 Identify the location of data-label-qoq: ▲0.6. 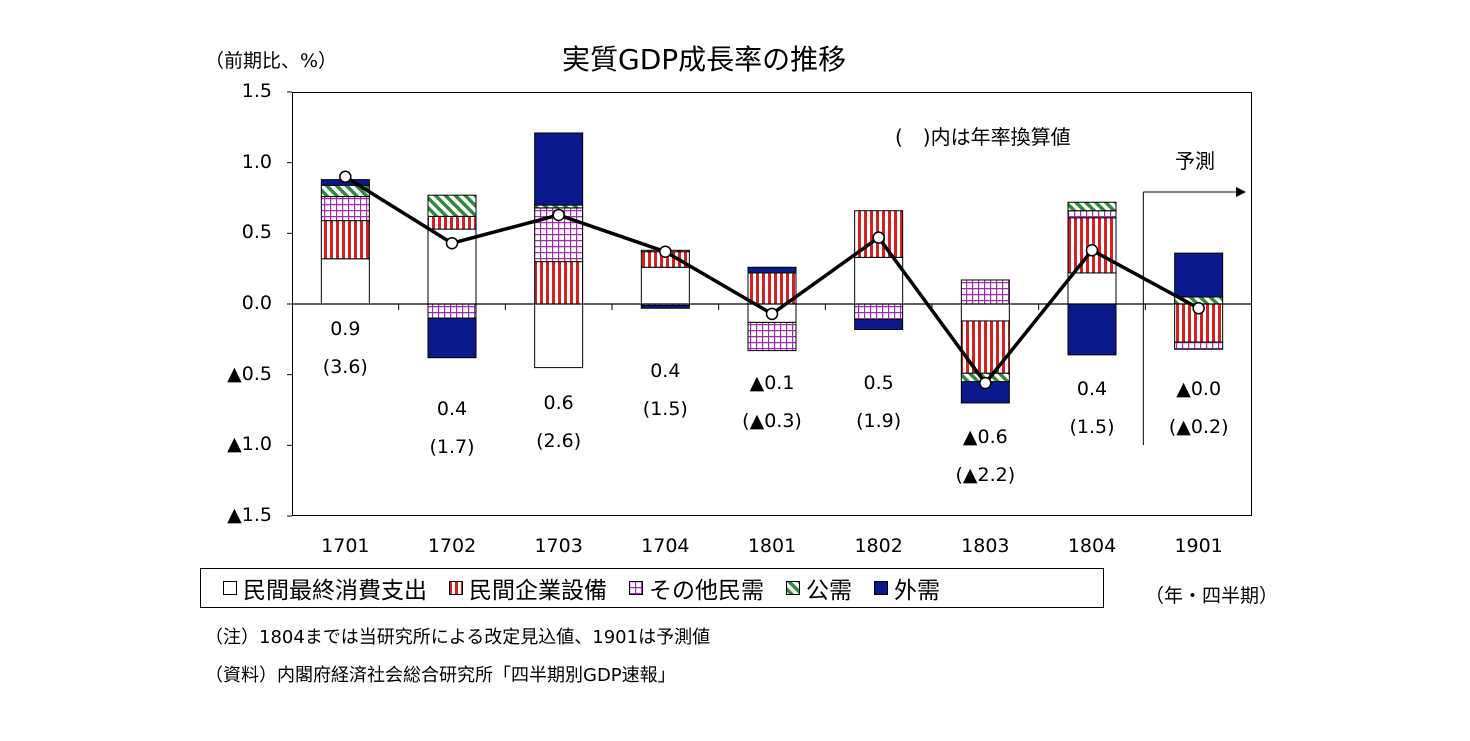
(985, 437).